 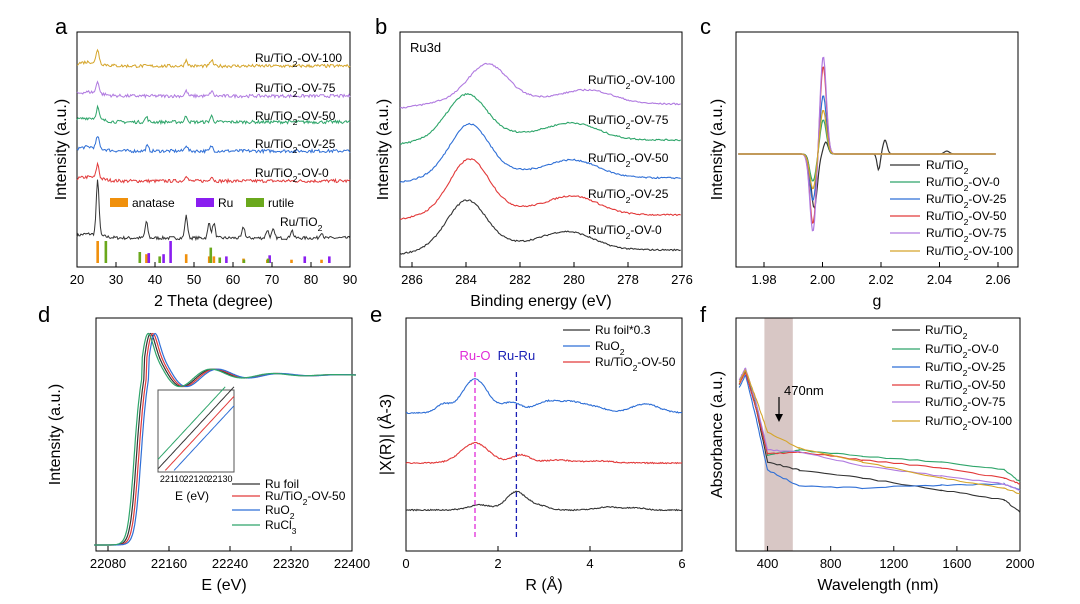 What do you see at coordinates (966, 201) in the screenshot?
I see `epr-legend-label: Ru/TiO2-OV-25` at bounding box center [966, 201].